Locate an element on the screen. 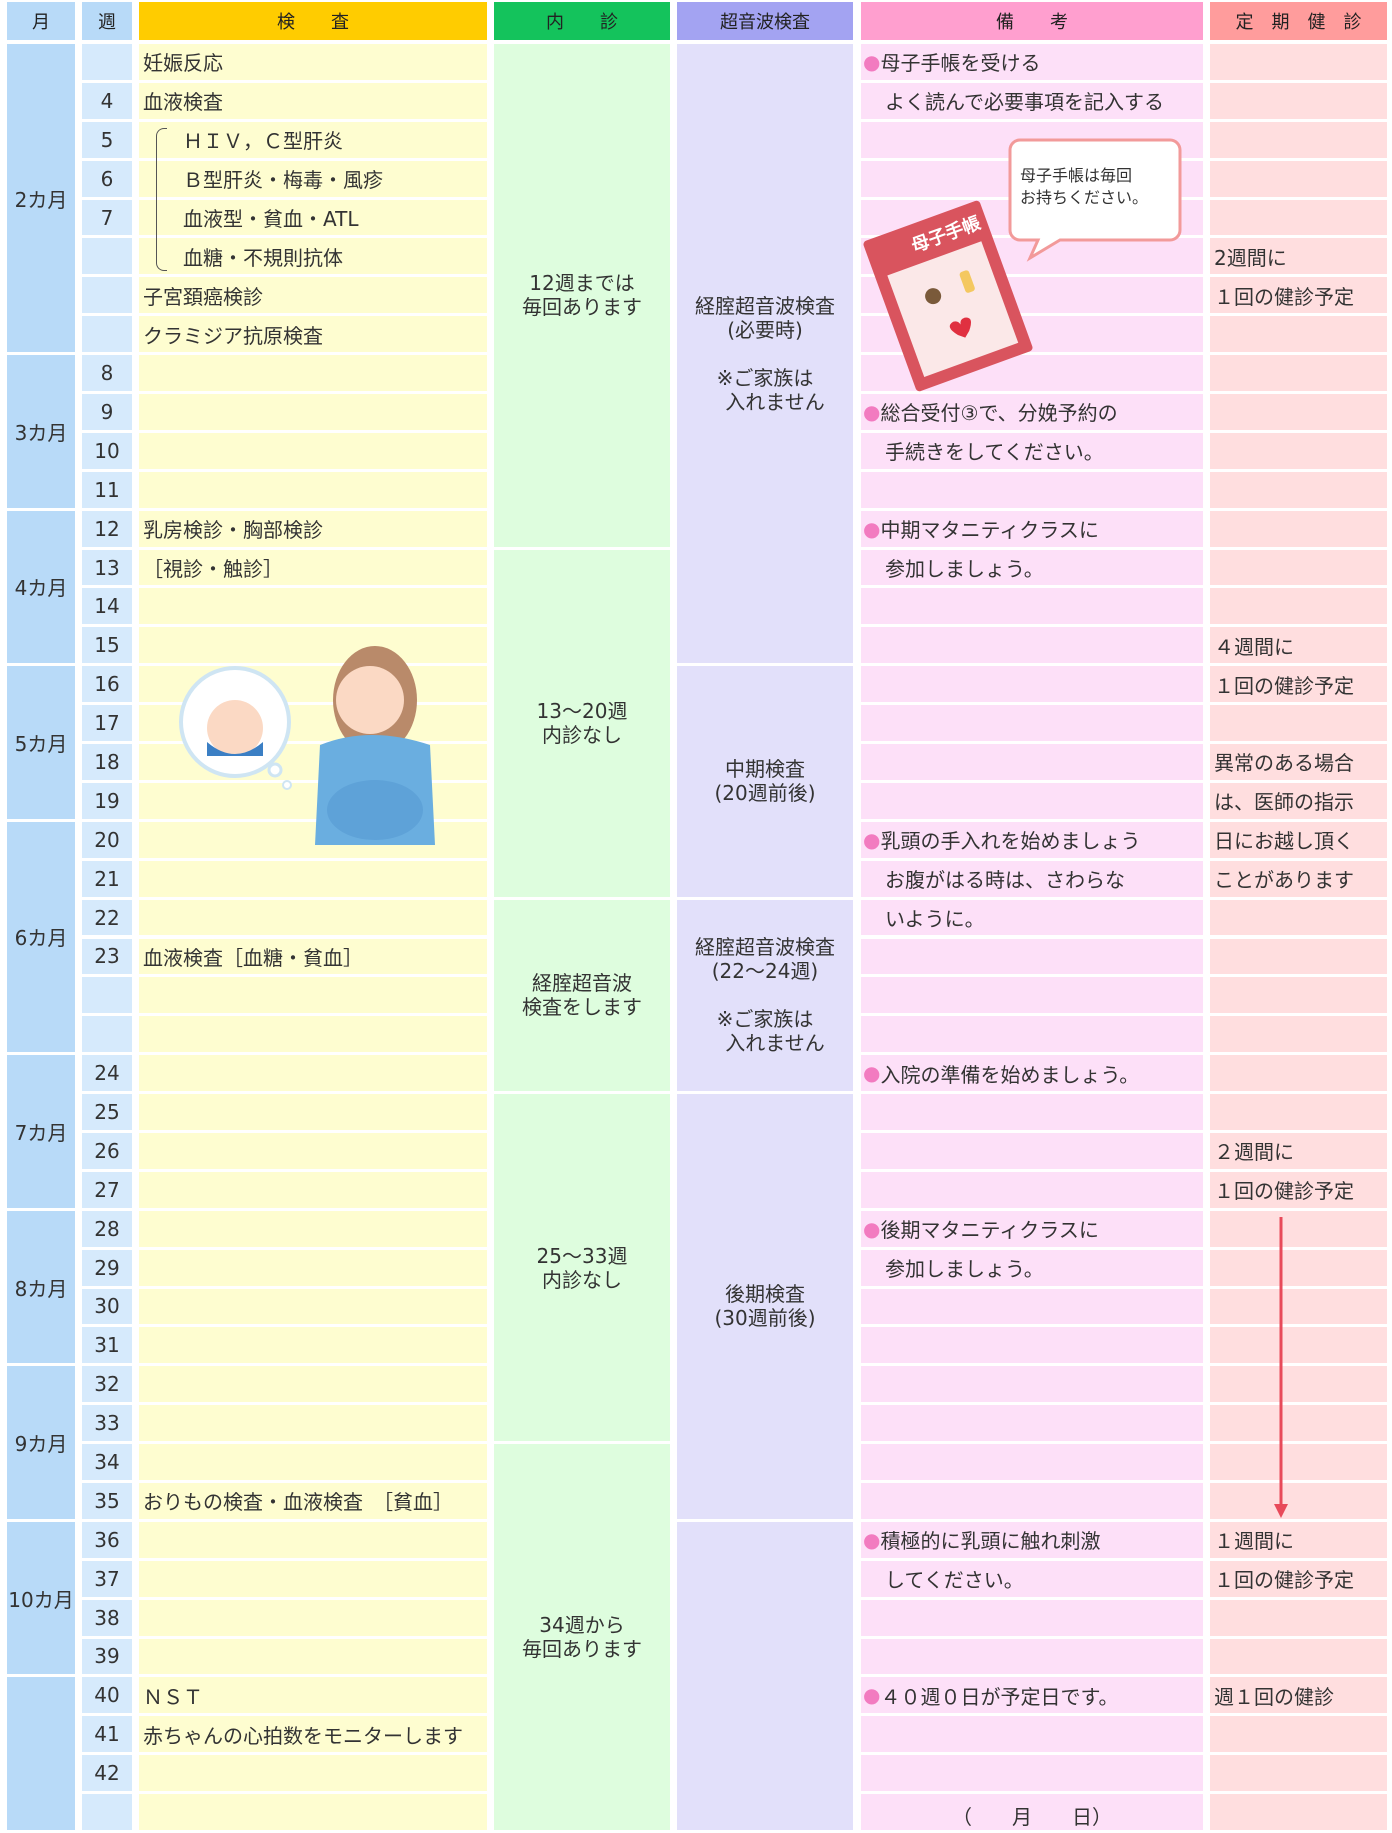  header-cell: 月 is located at coordinates (41, 21).